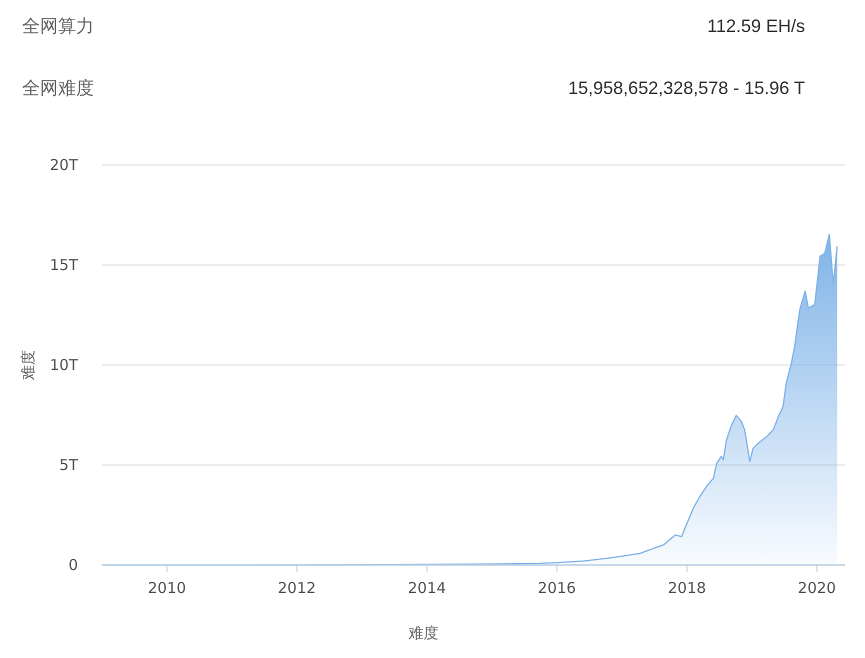 The width and height of the screenshot is (865, 658). What do you see at coordinates (64, 265) in the screenshot?
I see `y-tick-label: 15T` at bounding box center [64, 265].